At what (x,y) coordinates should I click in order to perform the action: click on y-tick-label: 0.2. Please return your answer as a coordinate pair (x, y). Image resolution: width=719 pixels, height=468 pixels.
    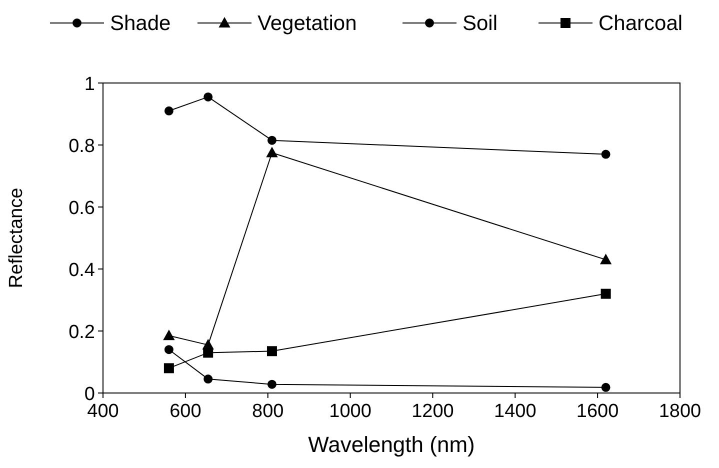
    Looking at the image, I should click on (81, 332).